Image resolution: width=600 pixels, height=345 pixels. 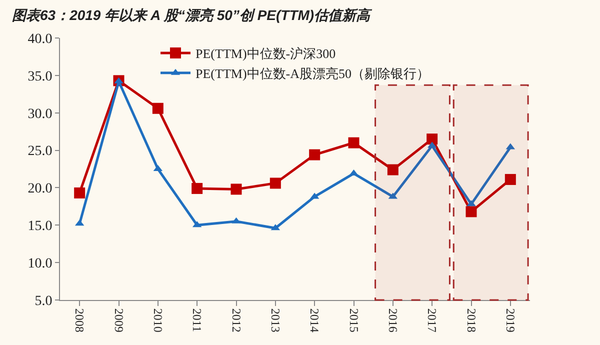 What do you see at coordinates (236, 320) in the screenshot?
I see `x-tick-label: 2012` at bounding box center [236, 320].